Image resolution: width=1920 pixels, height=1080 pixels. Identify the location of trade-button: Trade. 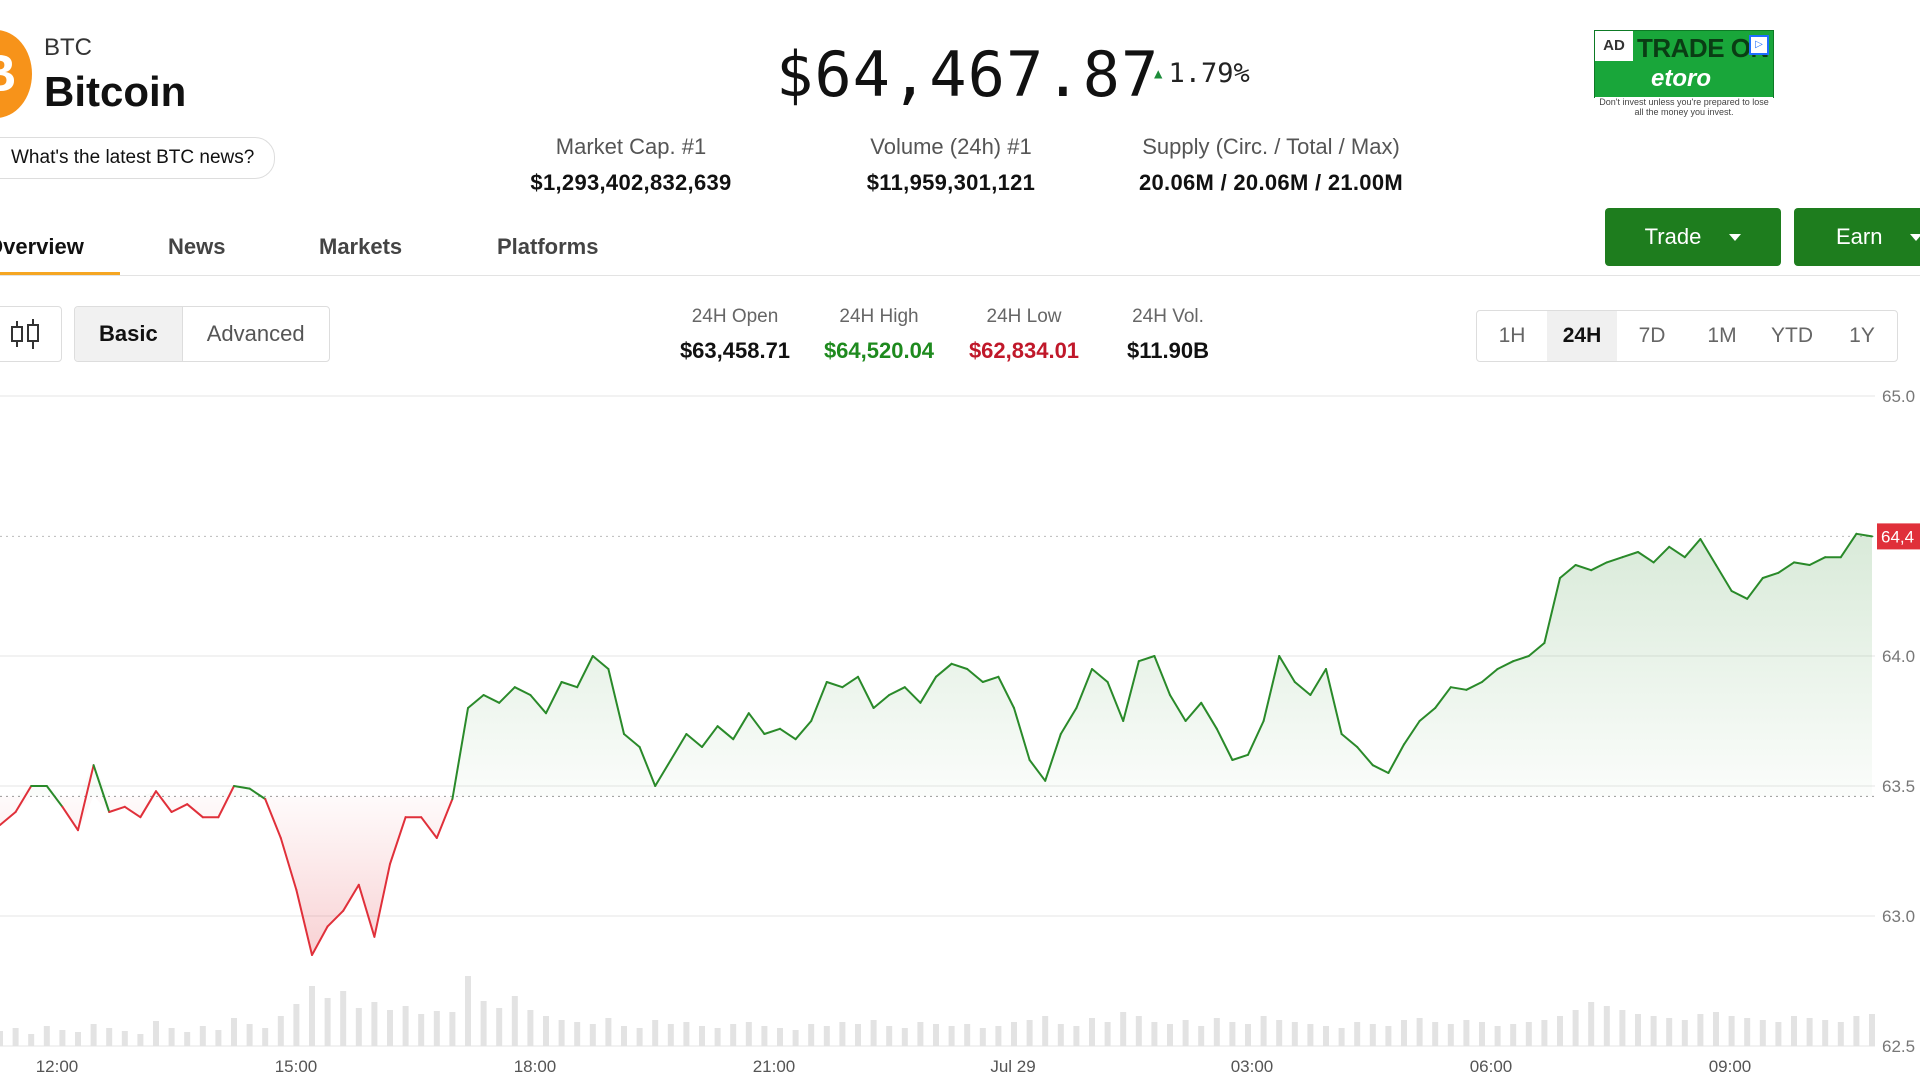
(1693, 237).